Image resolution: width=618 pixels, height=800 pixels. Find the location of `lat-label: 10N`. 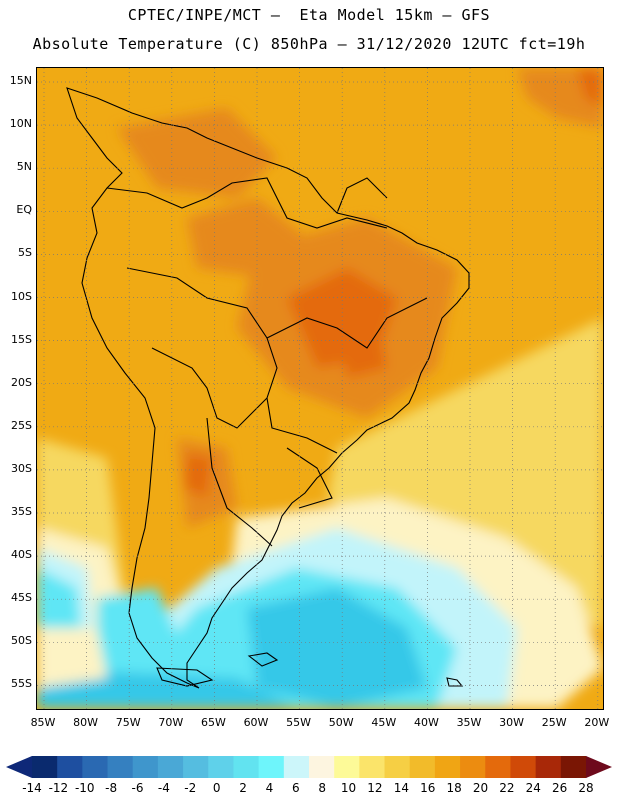

lat-label: 10N is located at coordinates (20, 124).